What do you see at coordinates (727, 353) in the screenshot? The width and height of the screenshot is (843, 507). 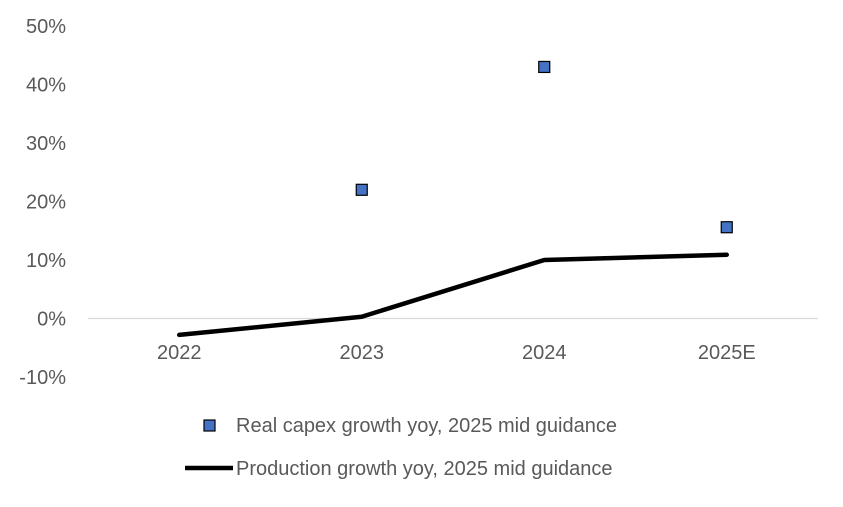 I see `x-tick-label: 2025E` at bounding box center [727, 353].